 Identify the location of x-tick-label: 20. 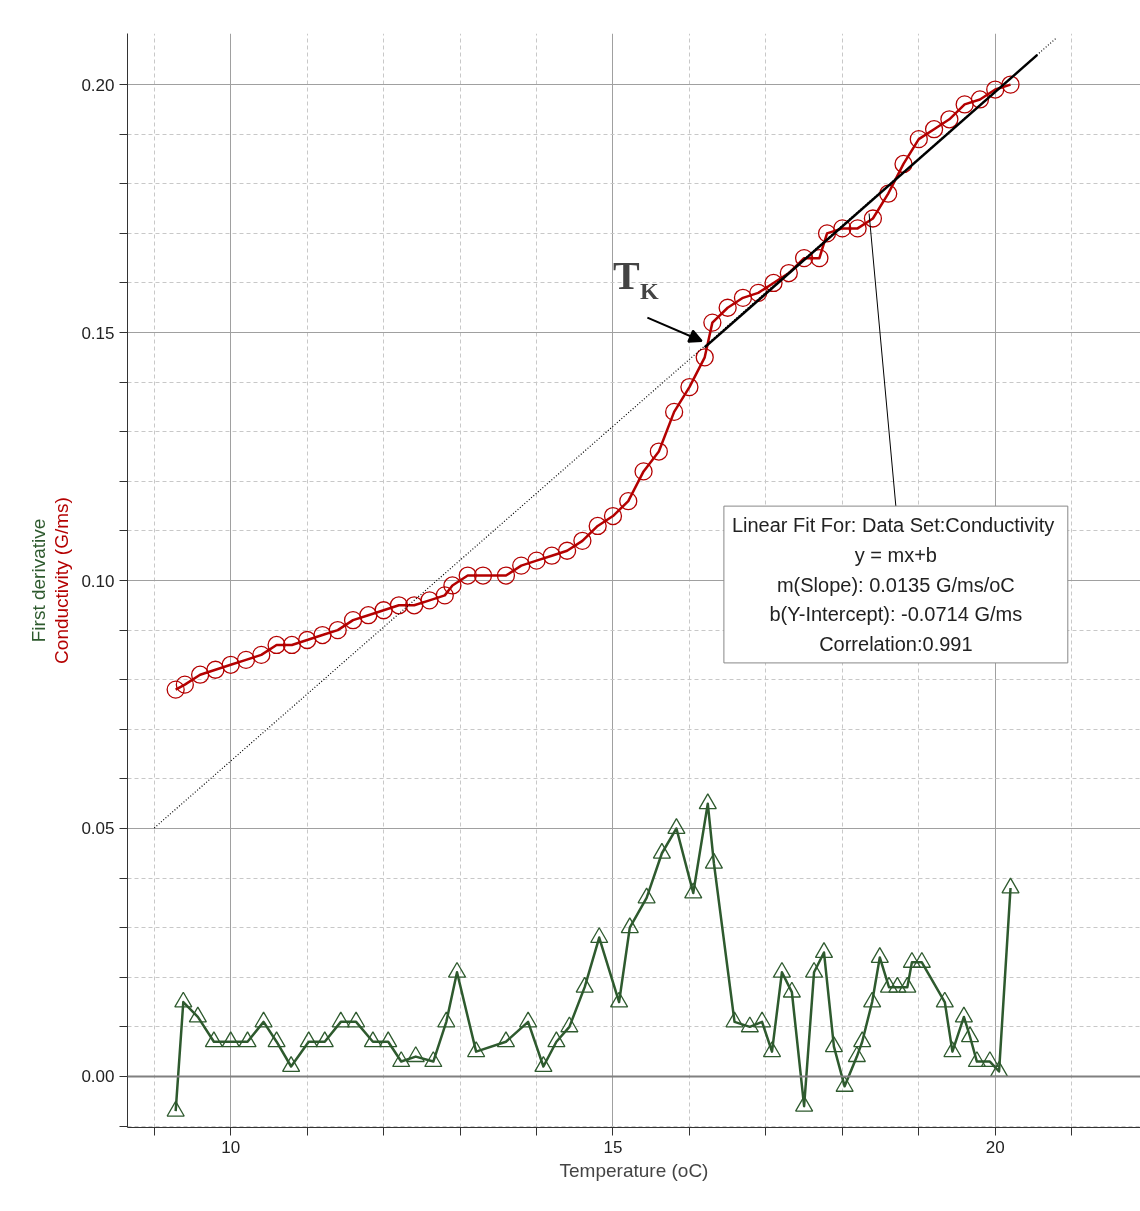
(995, 1147).